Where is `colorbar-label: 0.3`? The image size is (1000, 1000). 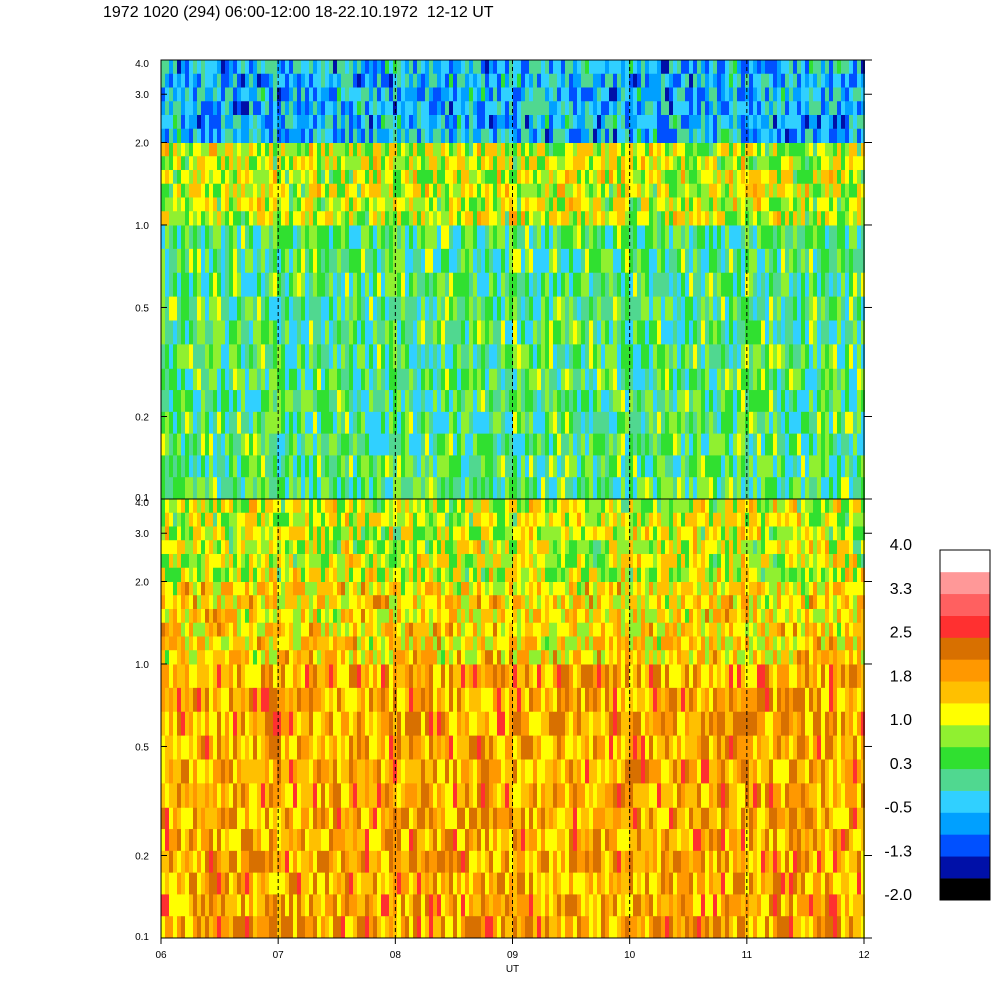 colorbar-label: 0.3 is located at coordinates (901, 764).